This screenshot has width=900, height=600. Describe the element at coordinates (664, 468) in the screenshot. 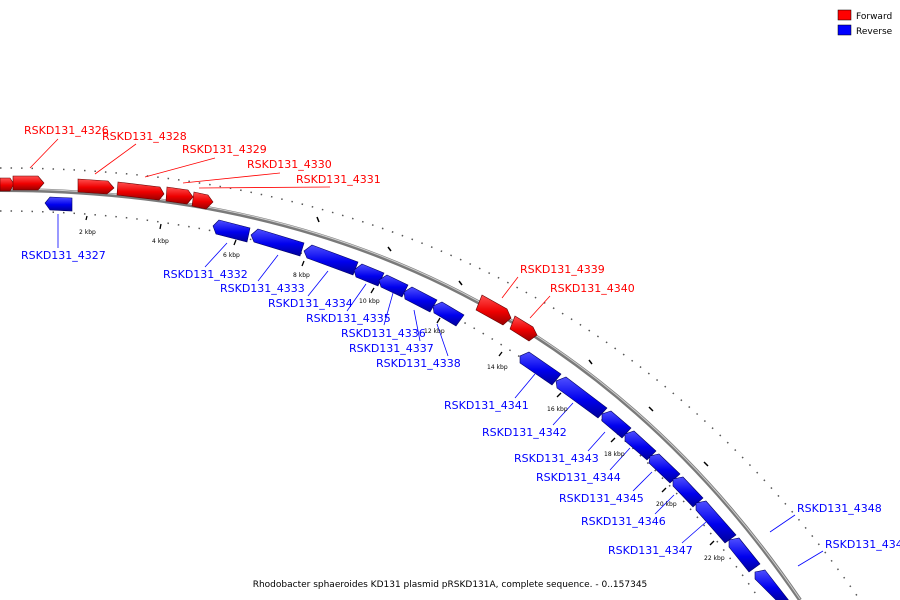

I see `gene-RSKD131_4345-arrow` at that location.